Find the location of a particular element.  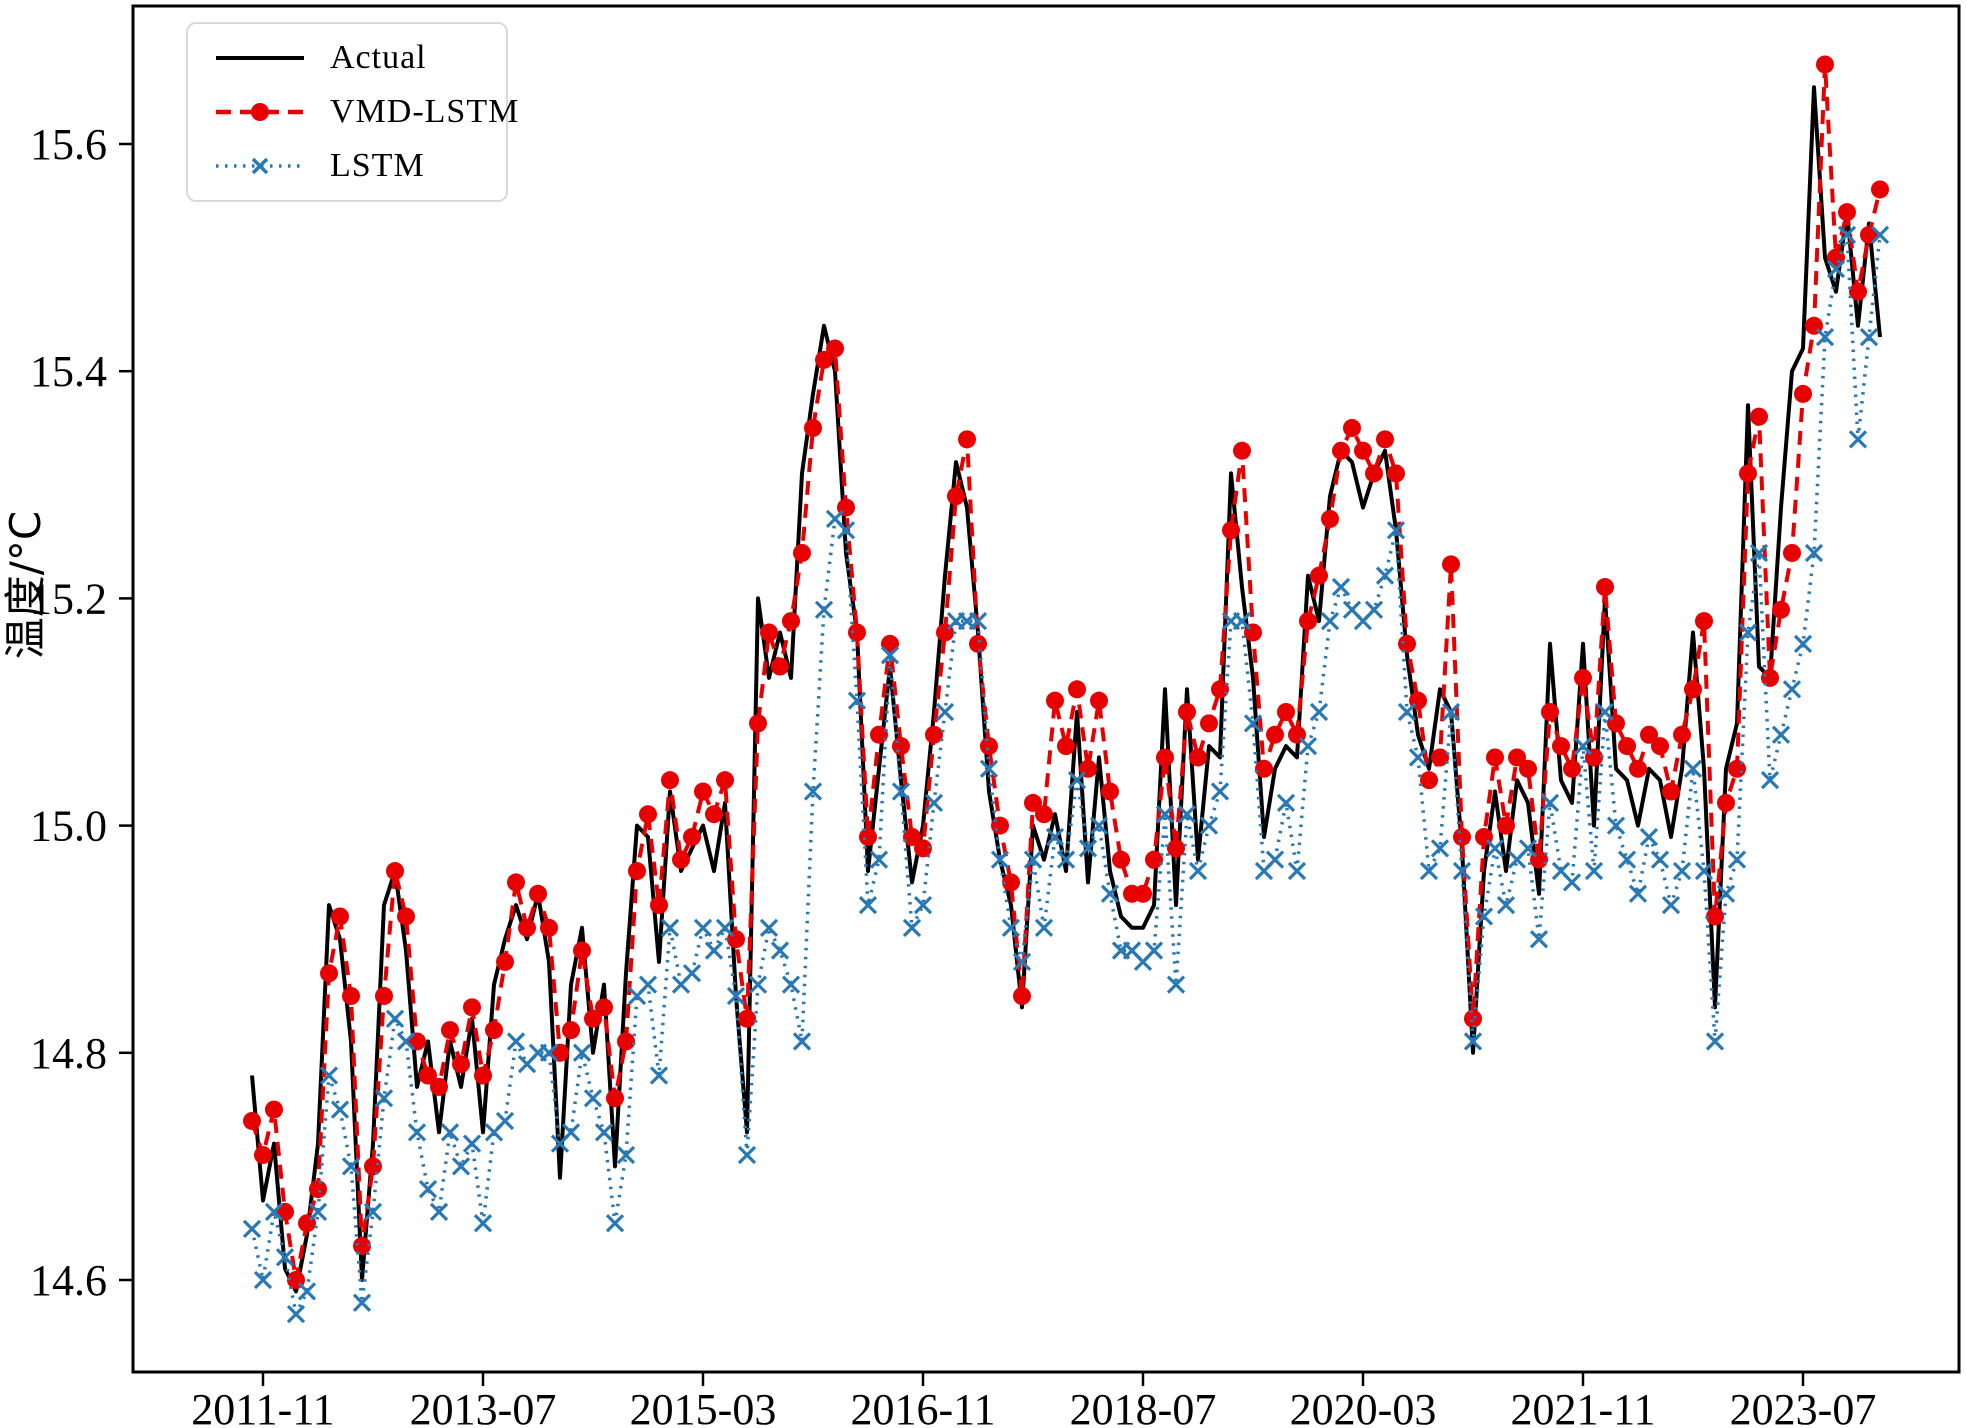

legend-item-vmd-lstm: VMD-LSTM is located at coordinates (365, 112).